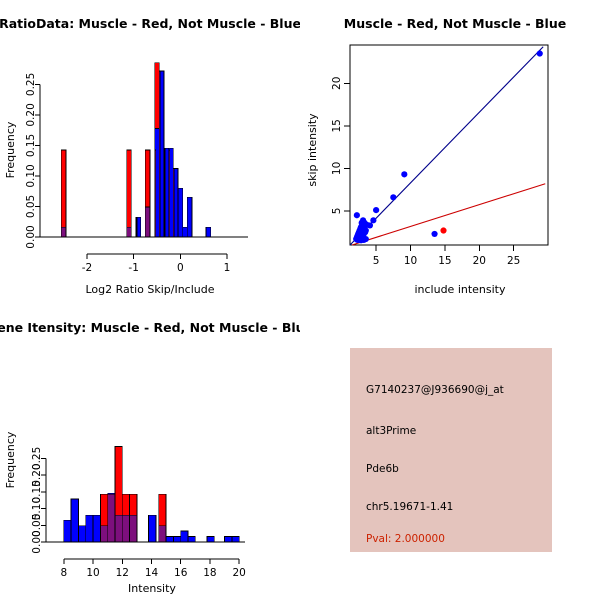 The height and width of the screenshot is (600, 600). What do you see at coordinates (376, 261) in the screenshot?
I see `x-tick-label: 5` at bounding box center [376, 261].